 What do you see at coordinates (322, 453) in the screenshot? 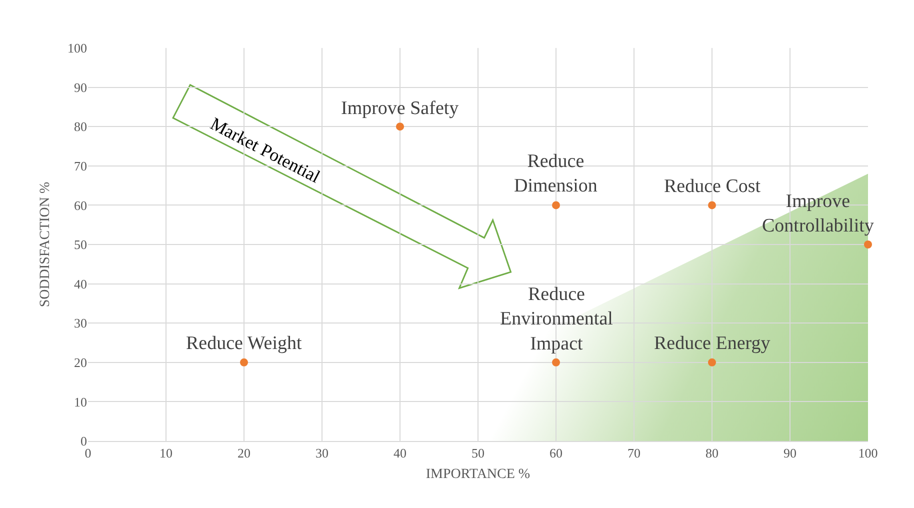
I see `x-tick-label: 30` at bounding box center [322, 453].